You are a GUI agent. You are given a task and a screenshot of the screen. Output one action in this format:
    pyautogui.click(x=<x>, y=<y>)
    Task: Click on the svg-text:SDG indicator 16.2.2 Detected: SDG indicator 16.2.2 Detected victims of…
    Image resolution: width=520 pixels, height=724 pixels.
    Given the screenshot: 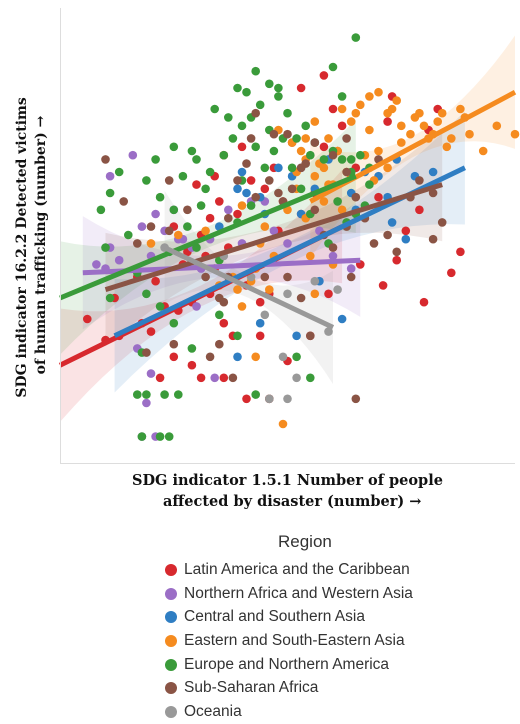 What is the action you would take?
    pyautogui.click(x=31, y=244)
    